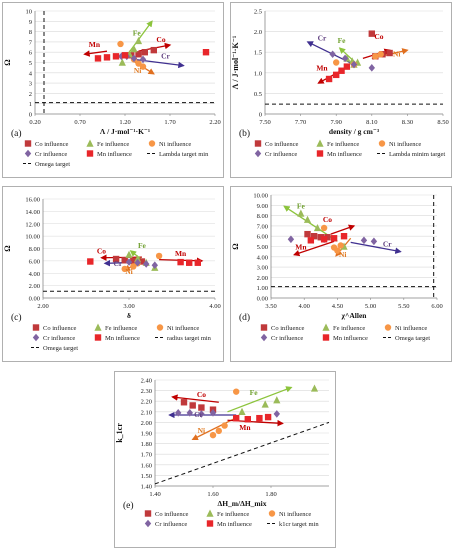  Describe the element at coordinates (235, 246) in the screenshot. I see `y-axis-label: Ω` at that location.